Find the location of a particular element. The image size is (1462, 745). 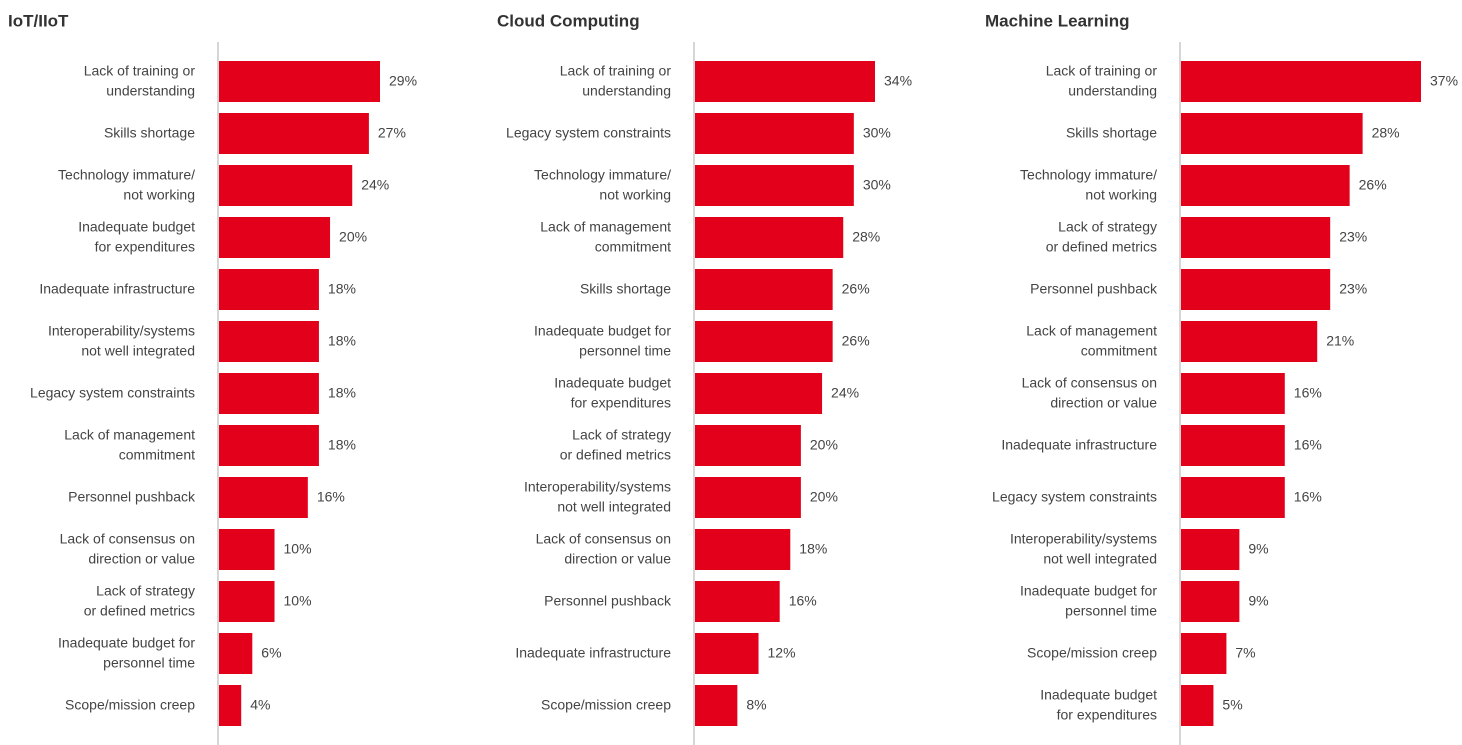

value-label: 12% is located at coordinates (782, 653).